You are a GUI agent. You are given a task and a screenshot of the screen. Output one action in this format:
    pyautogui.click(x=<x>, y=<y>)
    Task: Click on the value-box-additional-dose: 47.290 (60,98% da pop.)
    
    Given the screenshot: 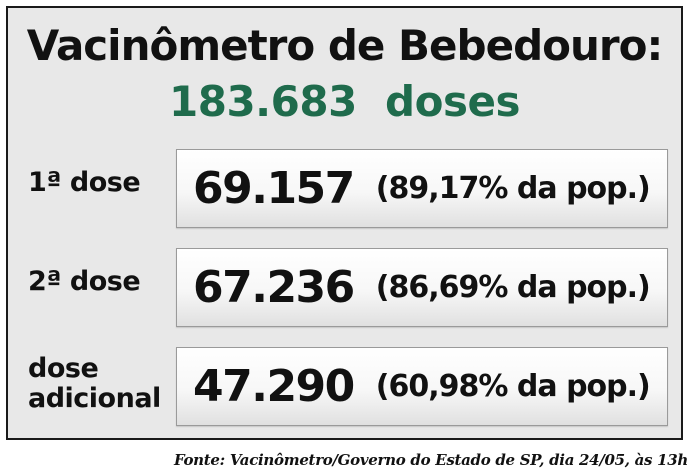 What is the action you would take?
    pyautogui.click(x=422, y=386)
    